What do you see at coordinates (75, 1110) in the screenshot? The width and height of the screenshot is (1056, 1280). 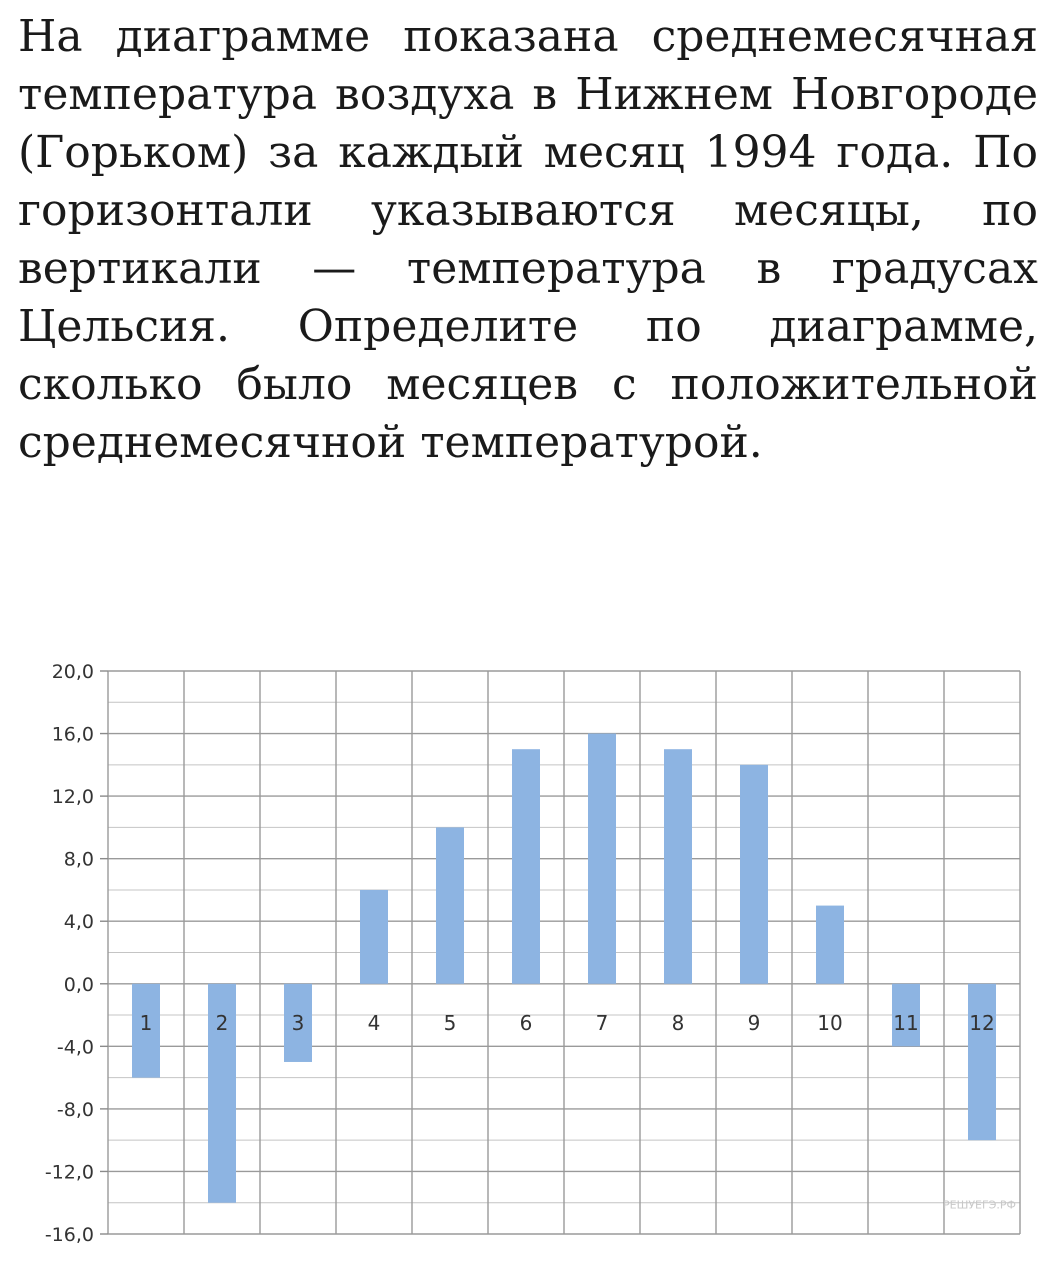 I see `y-tick-label: -8,0` at bounding box center [75, 1110].